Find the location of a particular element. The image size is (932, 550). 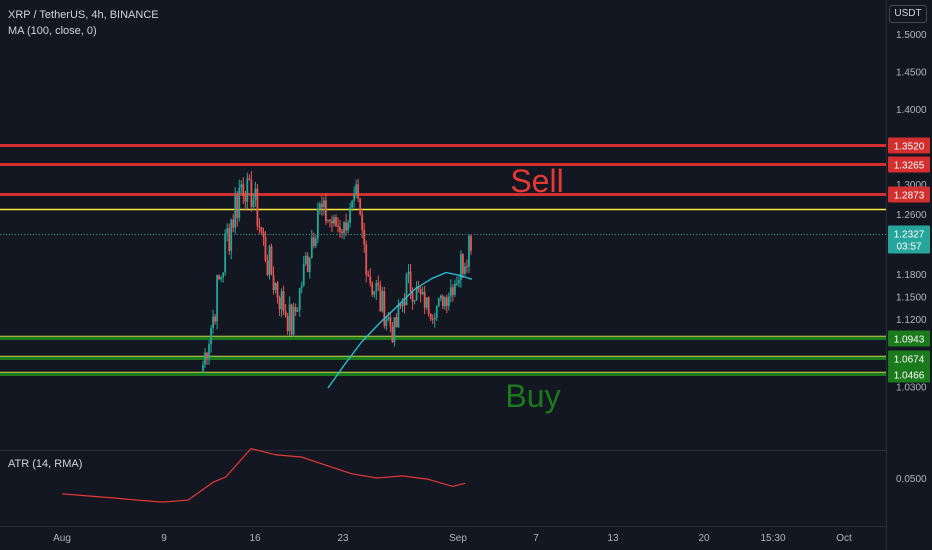

symbol-title: XRP / TetherUS, 4h, BINANCE is located at coordinates (83, 15).